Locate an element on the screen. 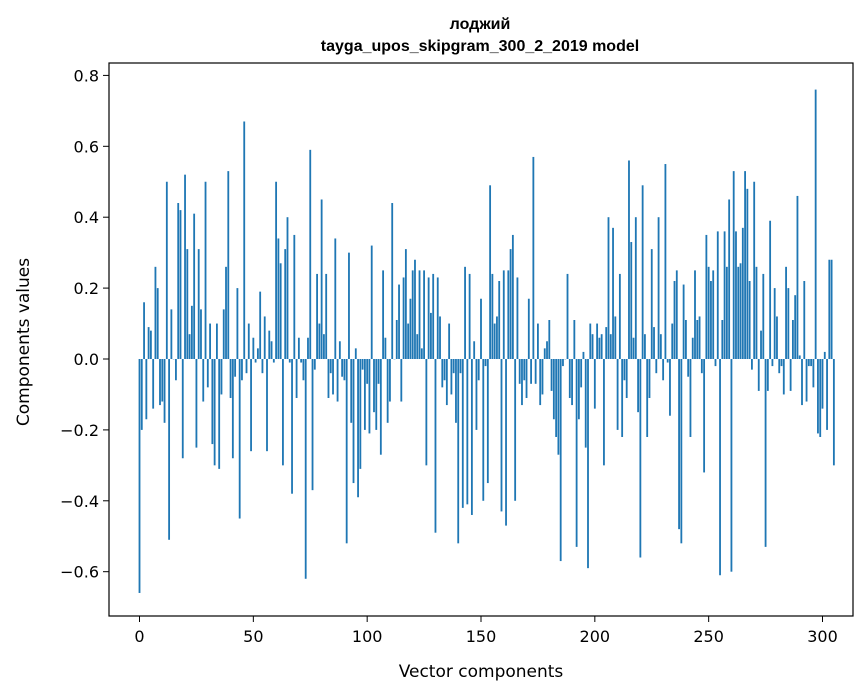  y-tick-label: 0.6 is located at coordinates (86, 146).